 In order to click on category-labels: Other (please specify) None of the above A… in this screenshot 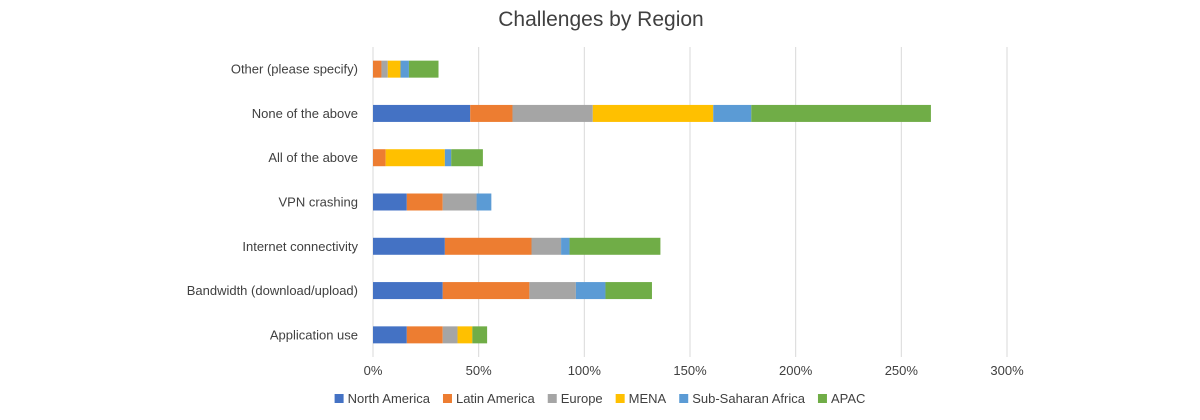, I will do `click(273, 202)`.